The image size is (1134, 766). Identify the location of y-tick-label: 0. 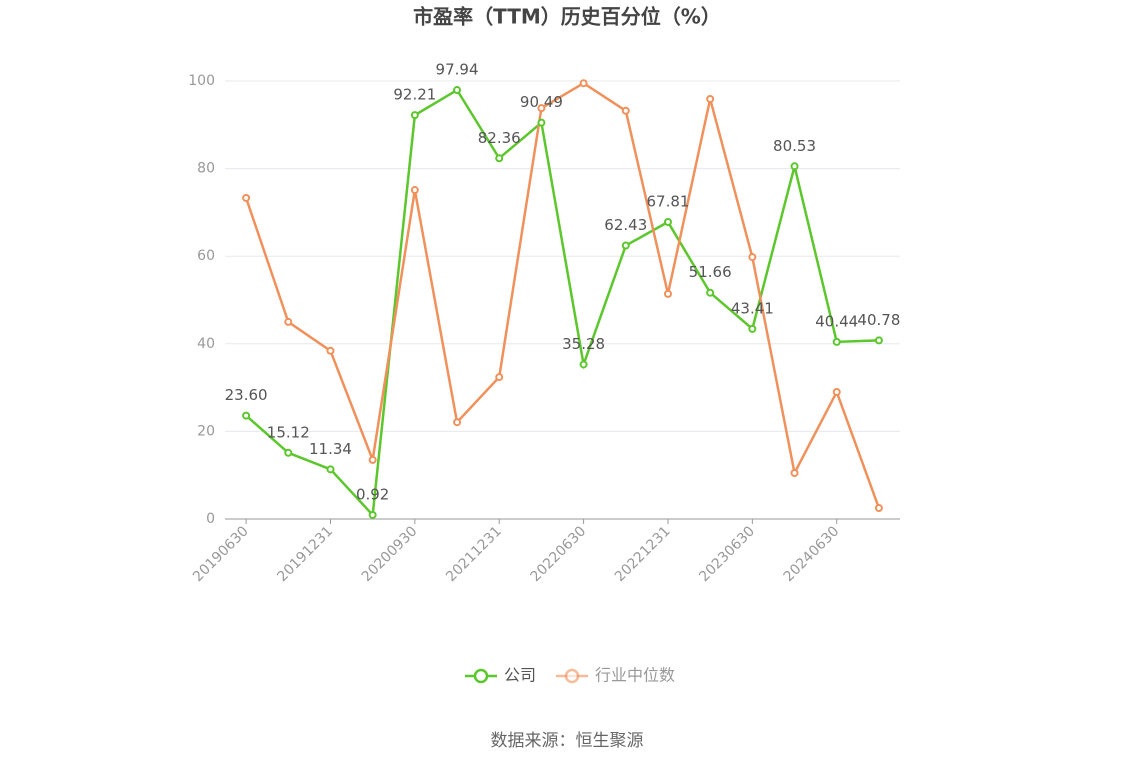
(210, 519).